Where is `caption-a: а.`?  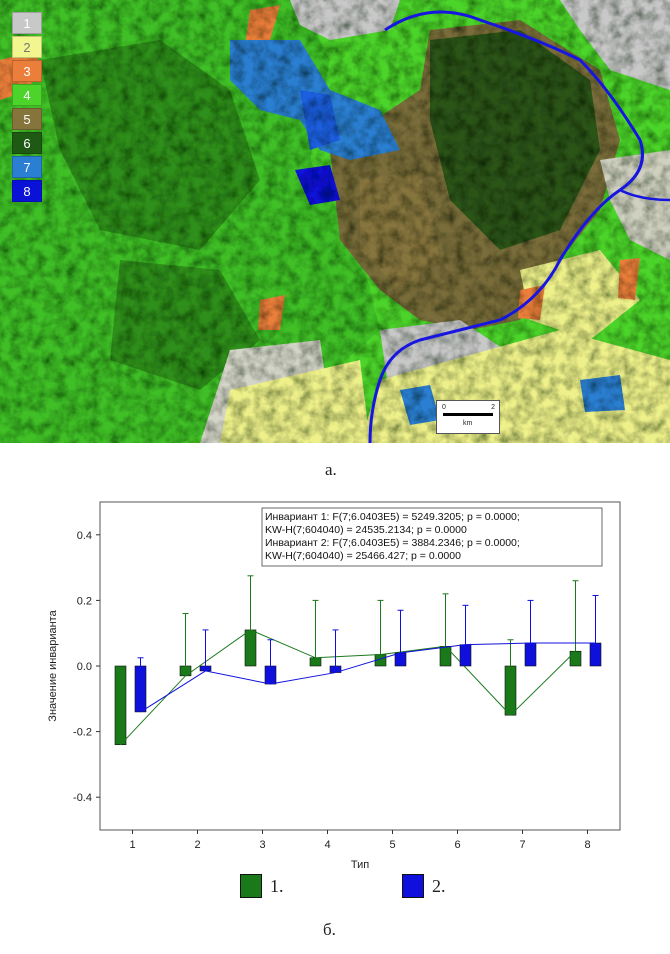 caption-a: а. is located at coordinates (331, 469).